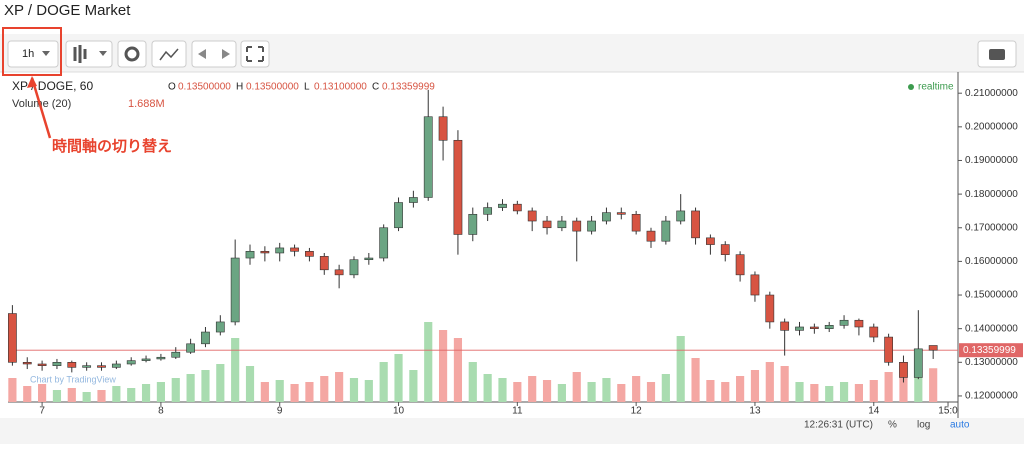 Image resolution: width=1024 pixels, height=449 pixels. I want to click on x-tick-label: 14, so click(874, 411).